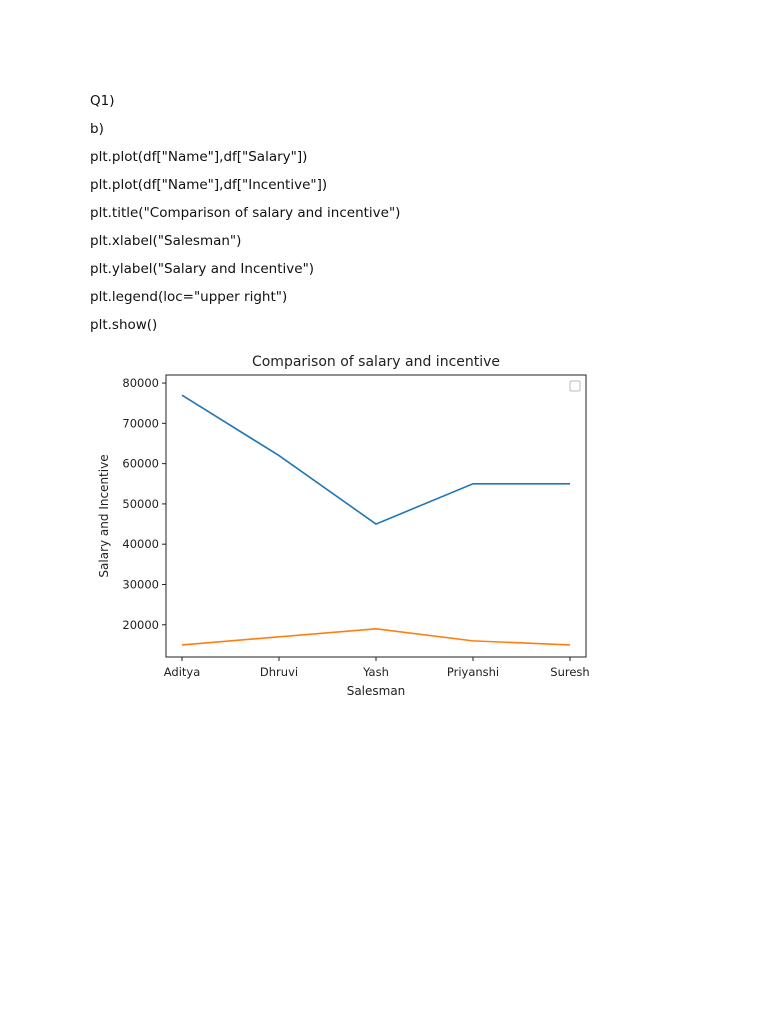 This screenshot has width=768, height=1024. I want to click on code-line-xlabel: plt.xlabel("Salesman"), so click(166, 241).